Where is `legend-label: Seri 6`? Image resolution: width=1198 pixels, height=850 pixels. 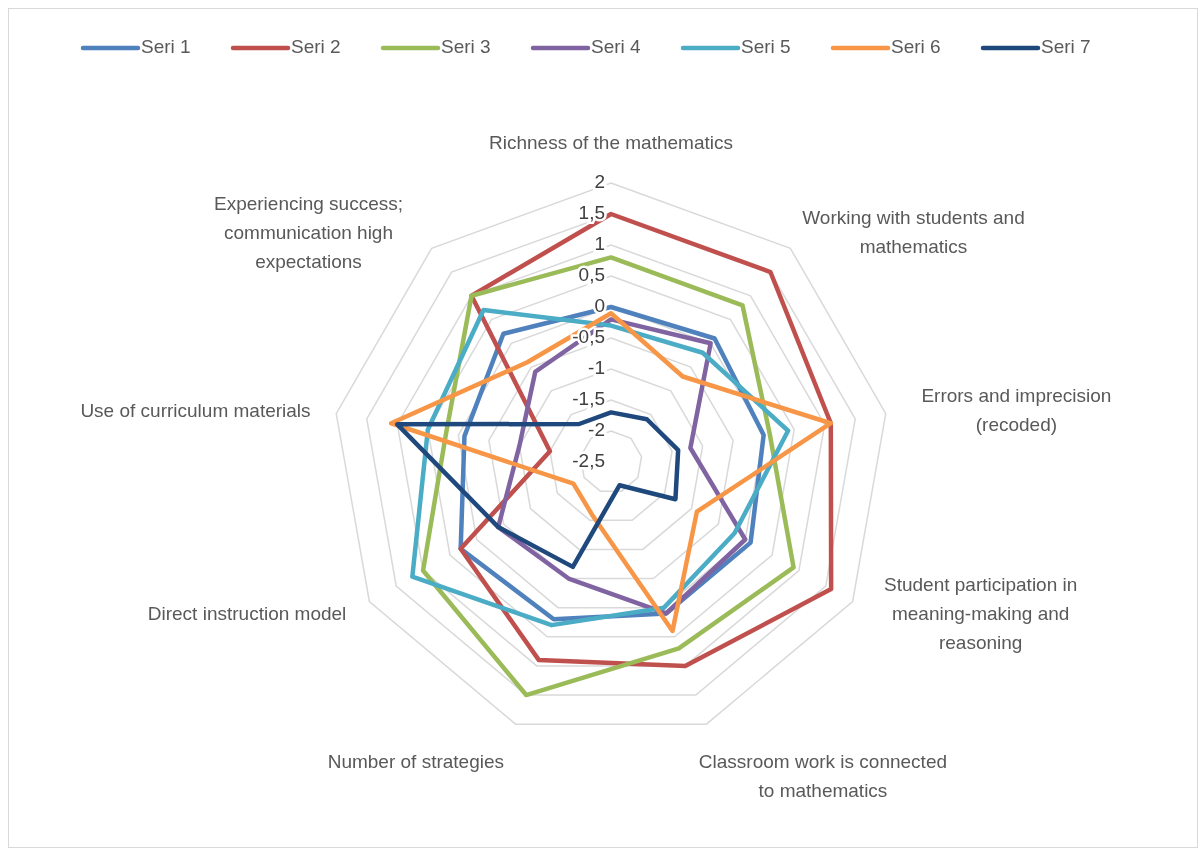
legend-label: Seri 6 is located at coordinates (916, 47).